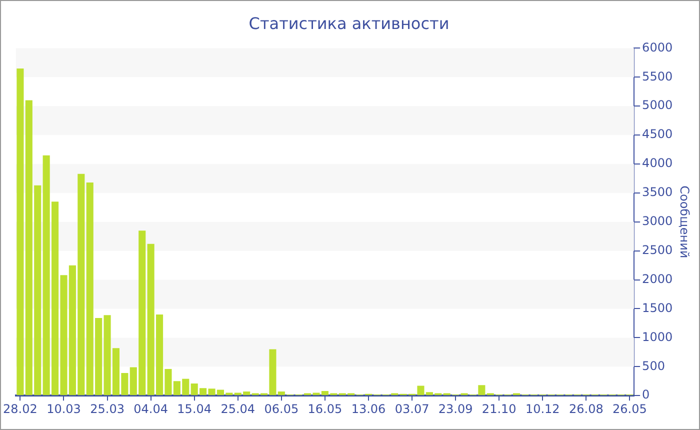 The width and height of the screenshot is (700, 430). I want to click on y-tick-label: 0, so click(646, 395).